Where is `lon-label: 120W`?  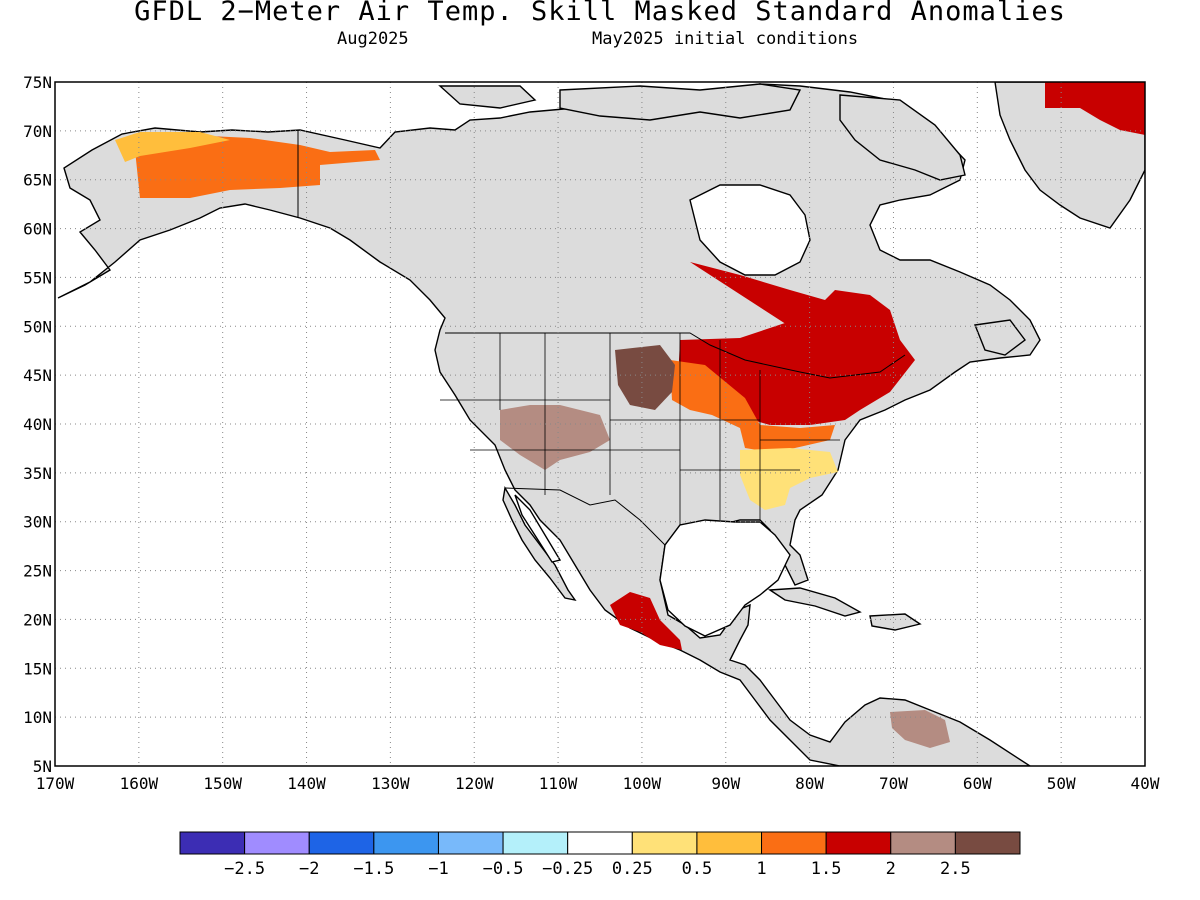 lon-label: 120W is located at coordinates (474, 783).